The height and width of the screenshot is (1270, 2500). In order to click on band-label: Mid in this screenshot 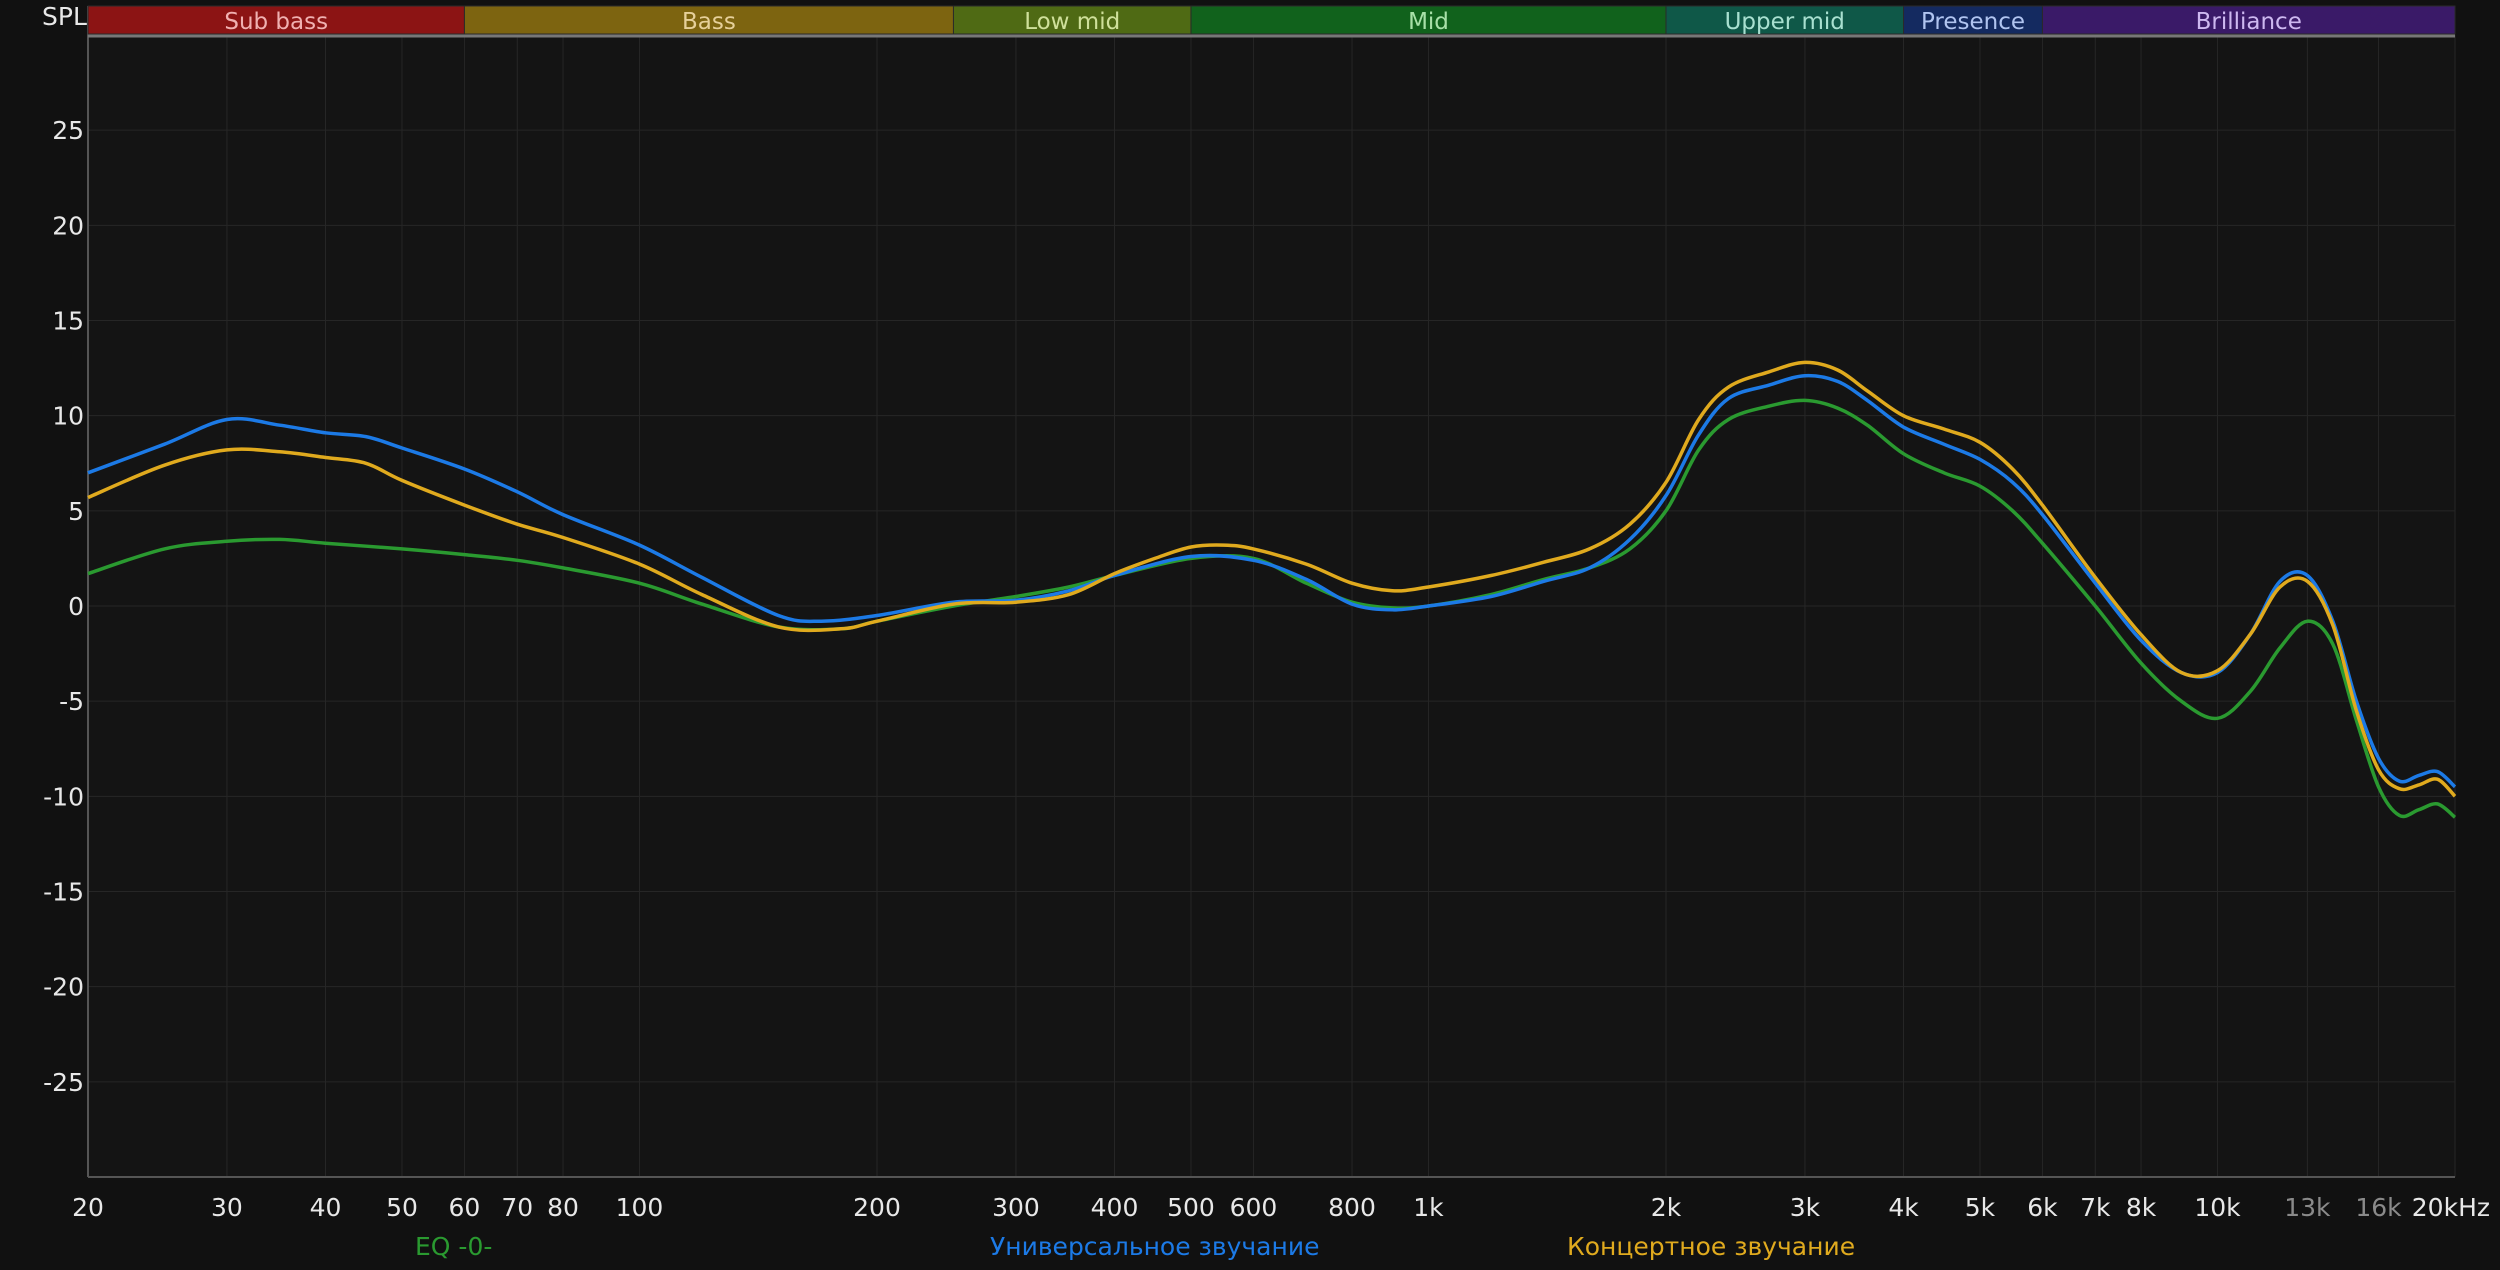, I will do `click(1428, 22)`.